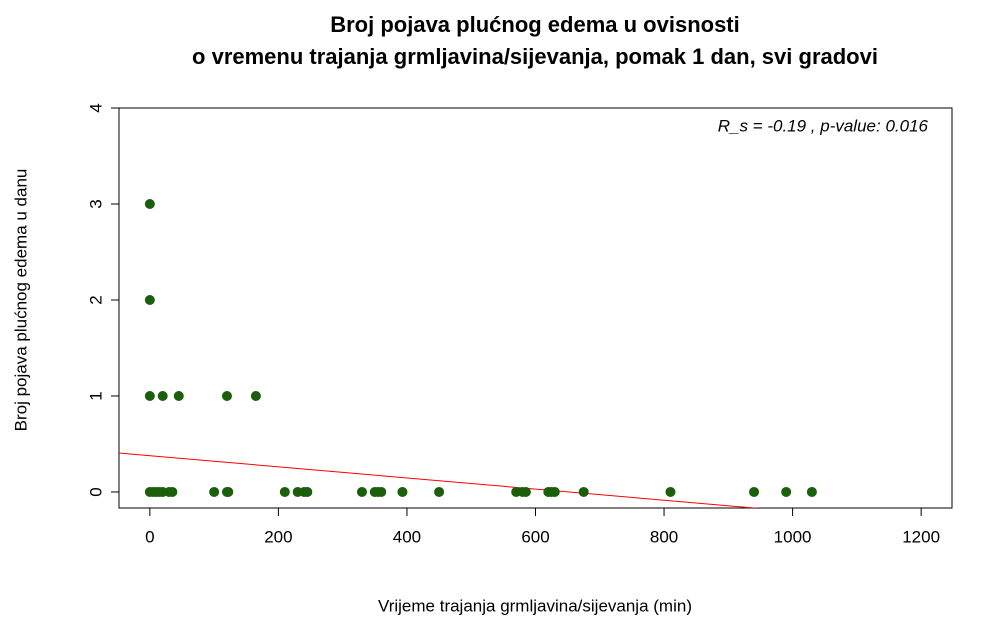 The height and width of the screenshot is (623, 999). I want to click on y-axis-label: Broj pojava plućnog edema u danu, so click(20, 300).